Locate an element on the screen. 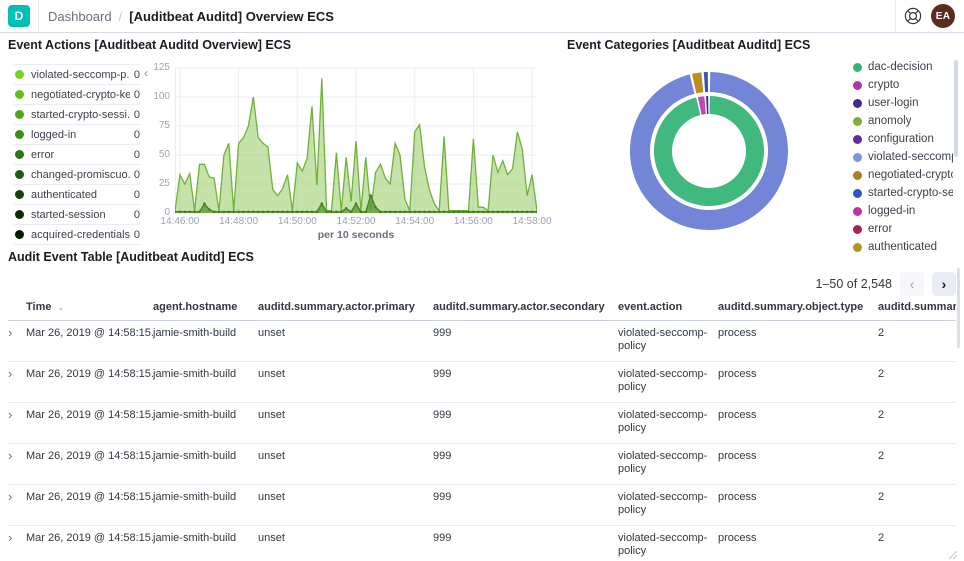  dashboard-app-icon: D is located at coordinates (19, 16).